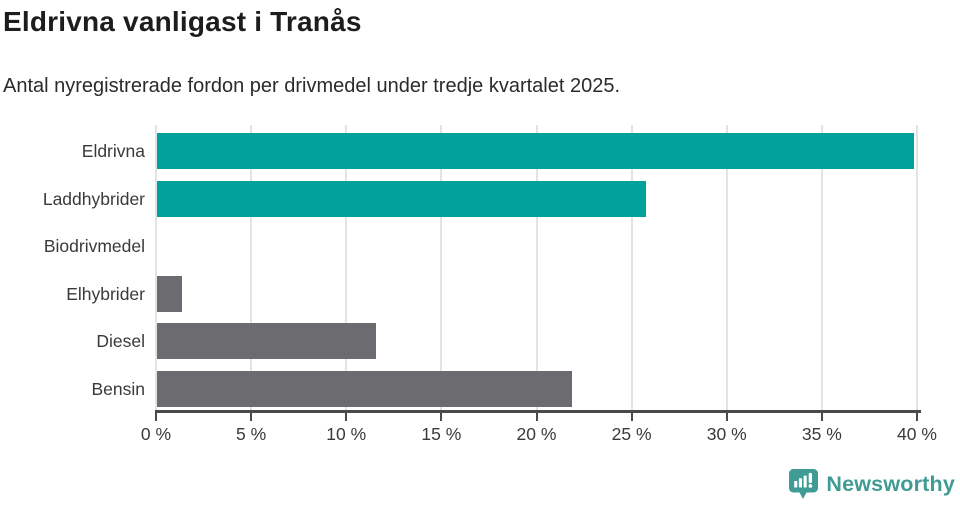  What do you see at coordinates (120, 341) in the screenshot?
I see `category-label: Diesel` at bounding box center [120, 341].